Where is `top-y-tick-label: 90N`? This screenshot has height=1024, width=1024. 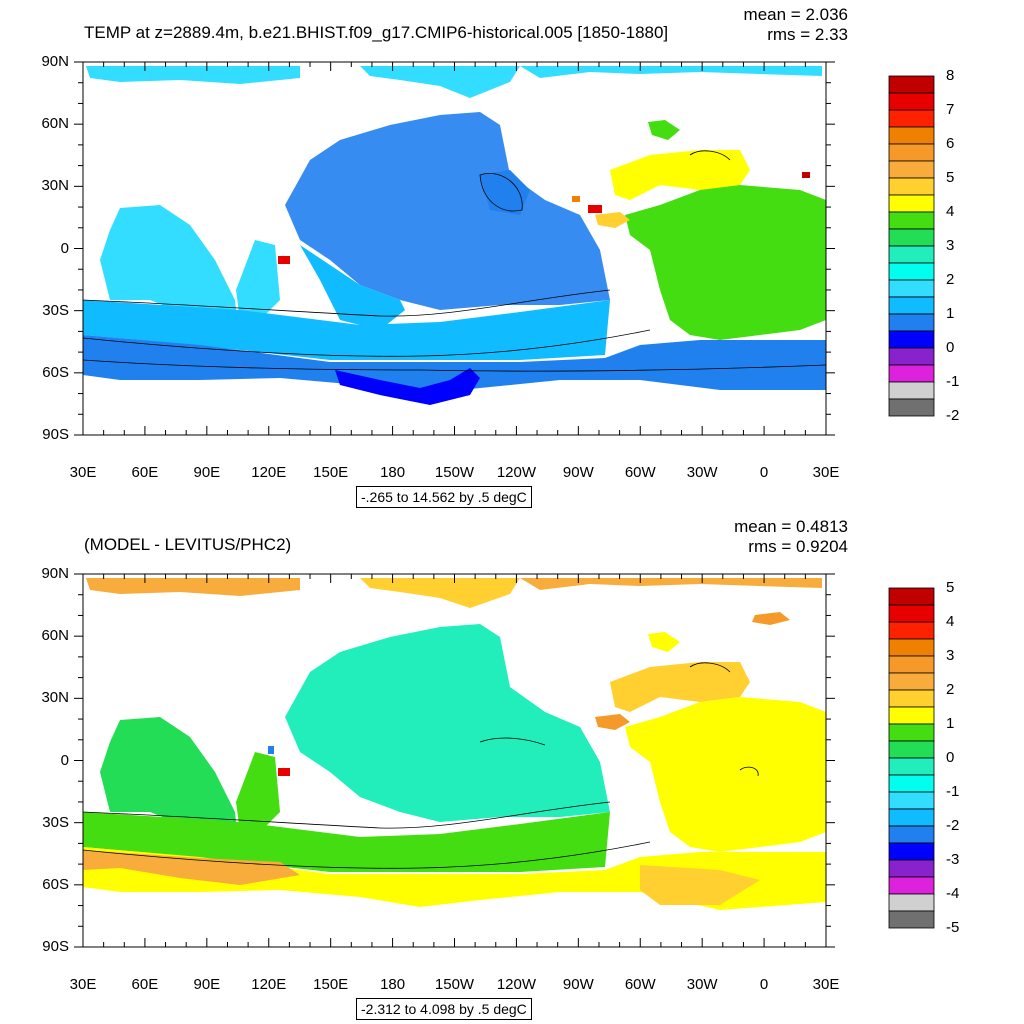 top-y-tick-label: 90N is located at coordinates (55, 61).